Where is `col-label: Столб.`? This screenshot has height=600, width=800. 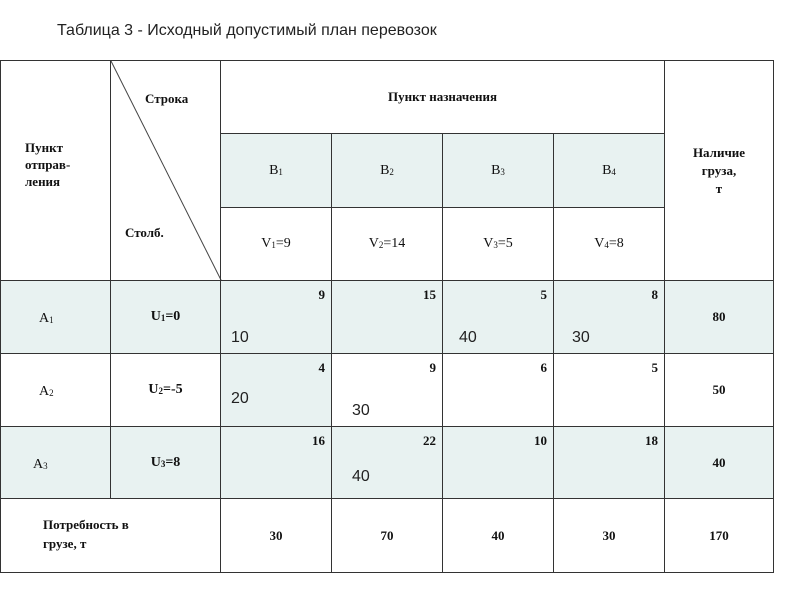
col-label: Столб. is located at coordinates (144, 232).